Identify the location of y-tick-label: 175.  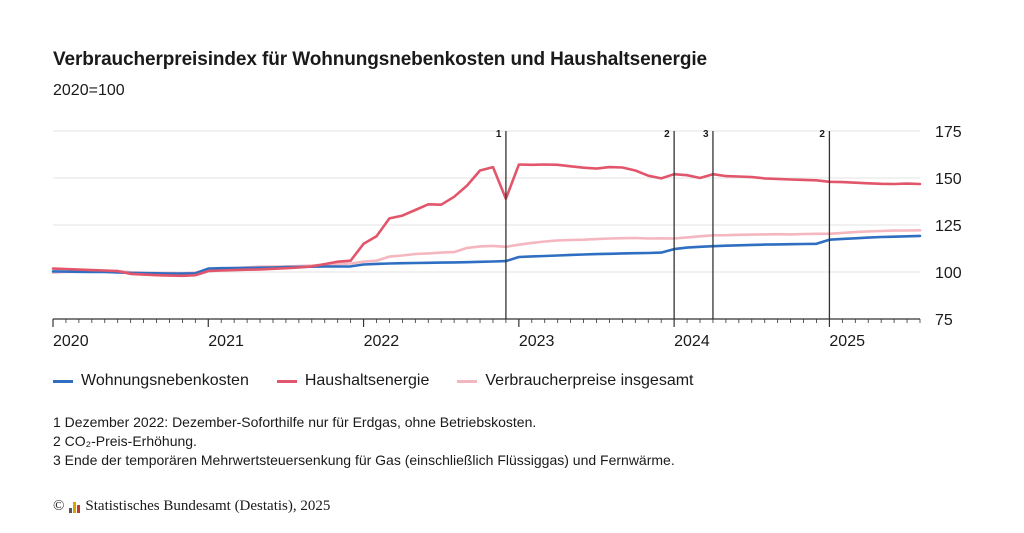
(948, 132).